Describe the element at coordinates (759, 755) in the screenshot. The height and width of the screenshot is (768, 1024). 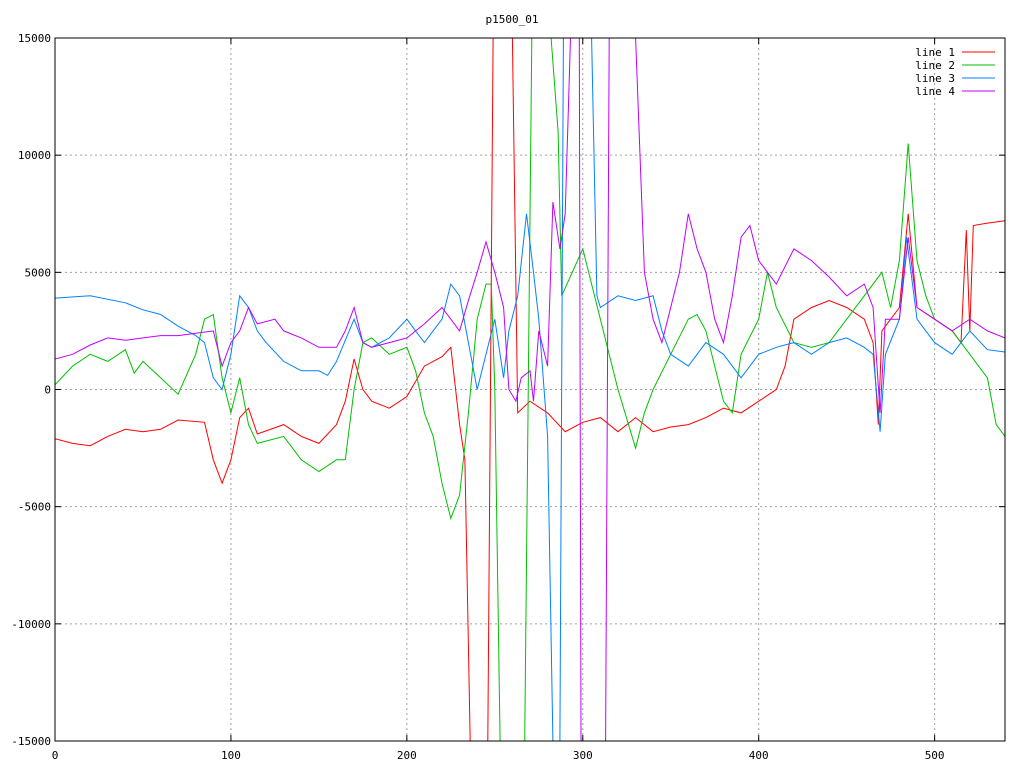
I see `x-tick-label: 400` at that location.